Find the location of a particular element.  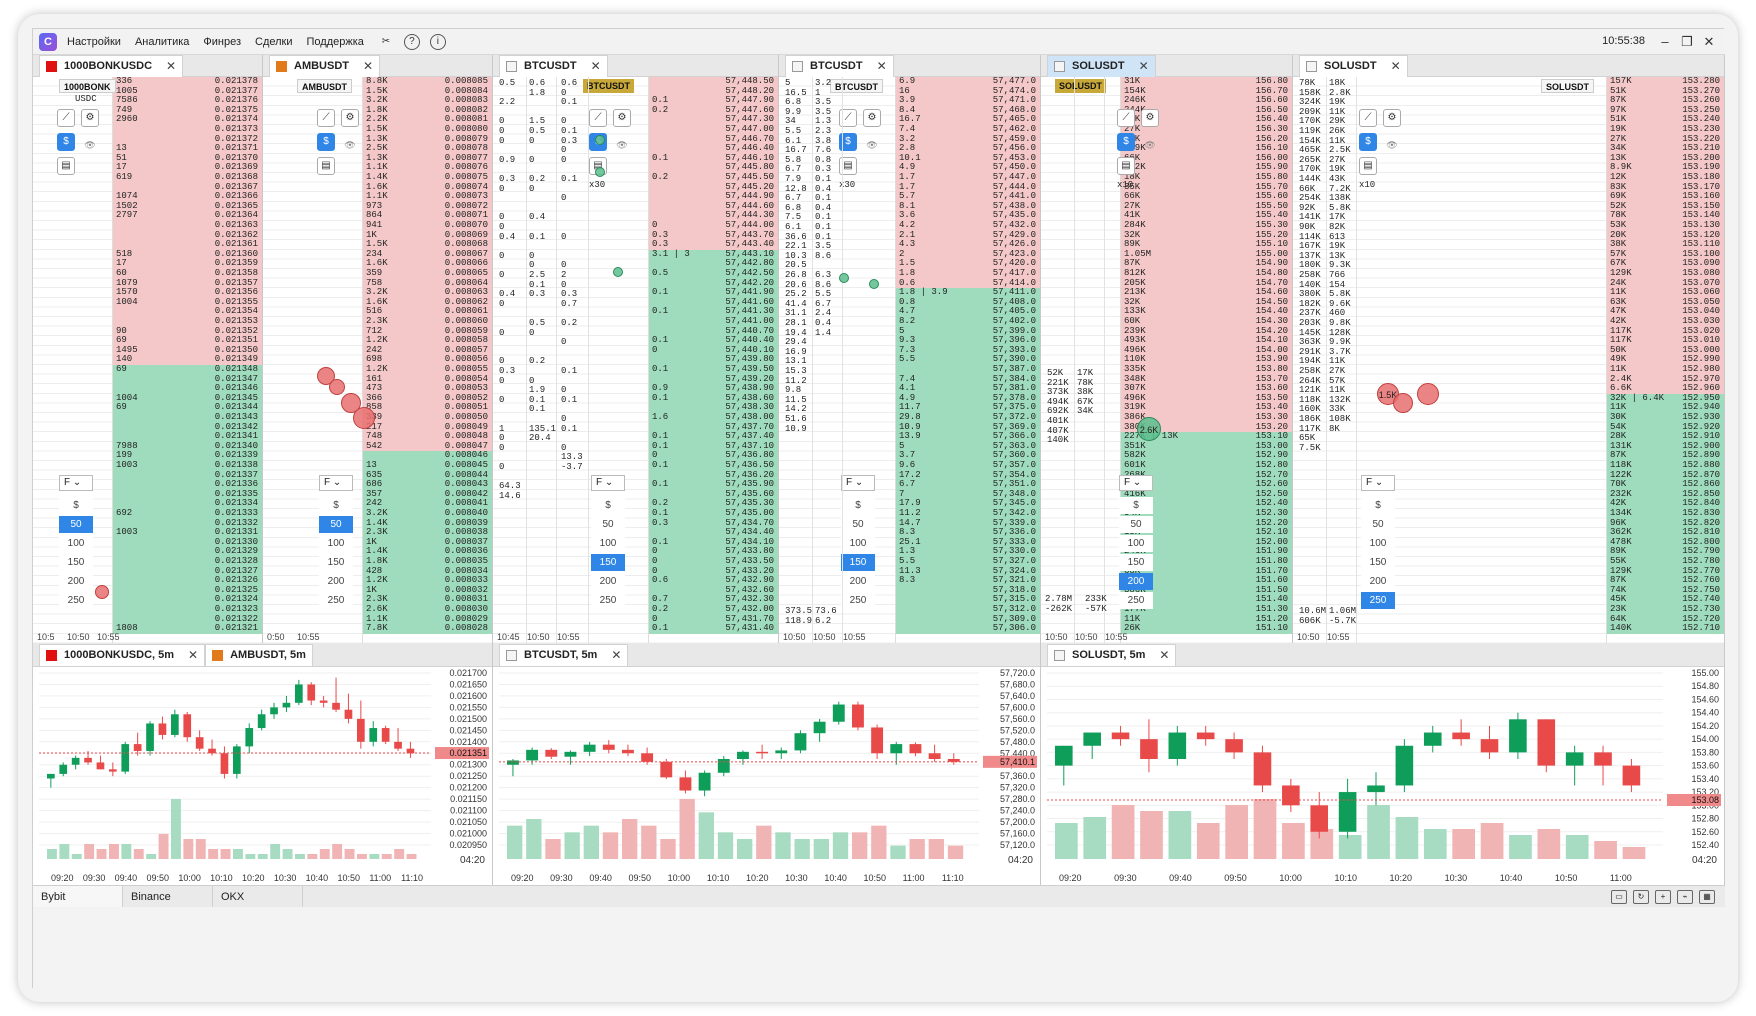

panel-tab: SOLUSDT ✕ is located at coordinates (1353, 66).